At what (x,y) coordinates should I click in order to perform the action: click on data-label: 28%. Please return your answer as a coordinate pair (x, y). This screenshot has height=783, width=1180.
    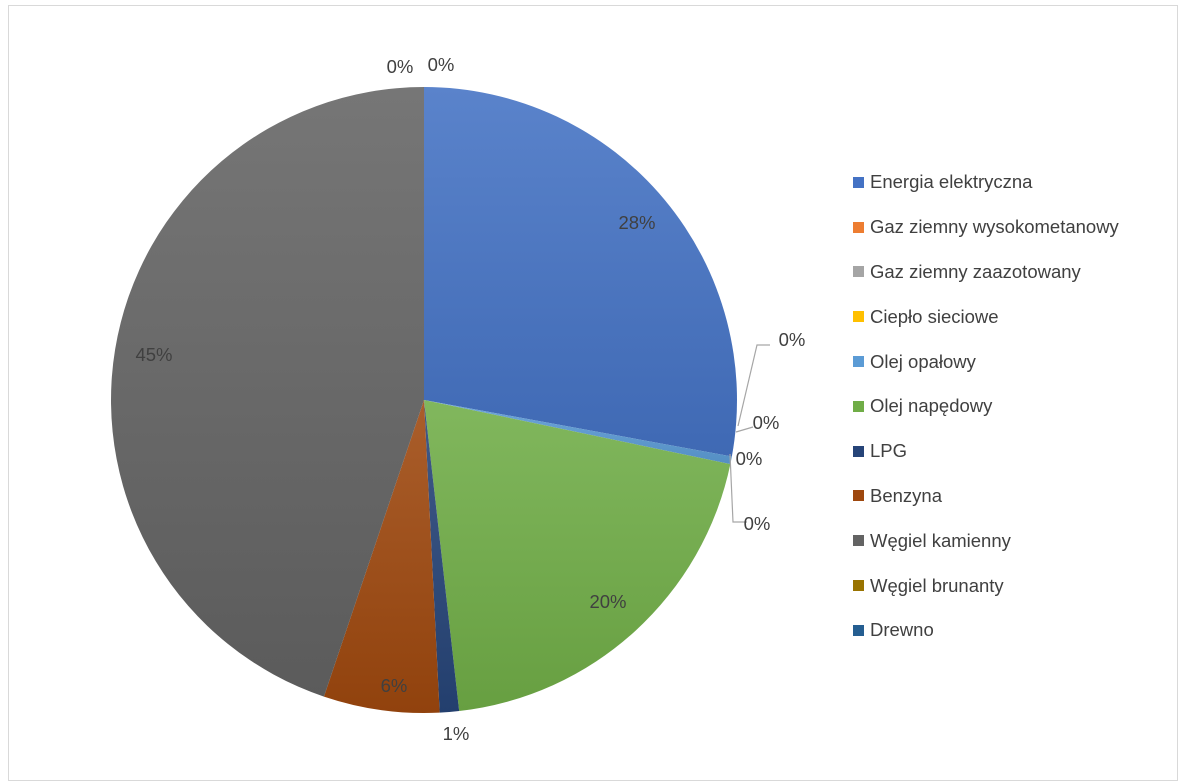
    Looking at the image, I should click on (636, 222).